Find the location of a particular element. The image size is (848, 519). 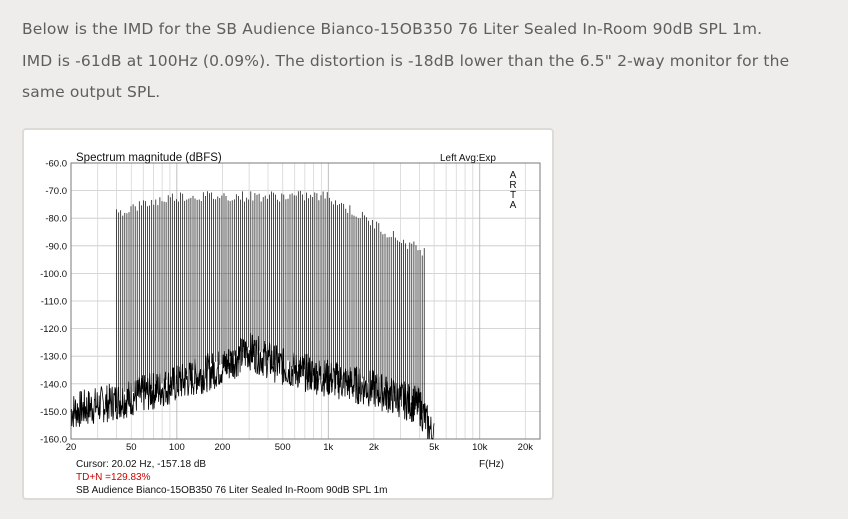

y-tick-label-8: -140.0 is located at coordinates (53, 384).